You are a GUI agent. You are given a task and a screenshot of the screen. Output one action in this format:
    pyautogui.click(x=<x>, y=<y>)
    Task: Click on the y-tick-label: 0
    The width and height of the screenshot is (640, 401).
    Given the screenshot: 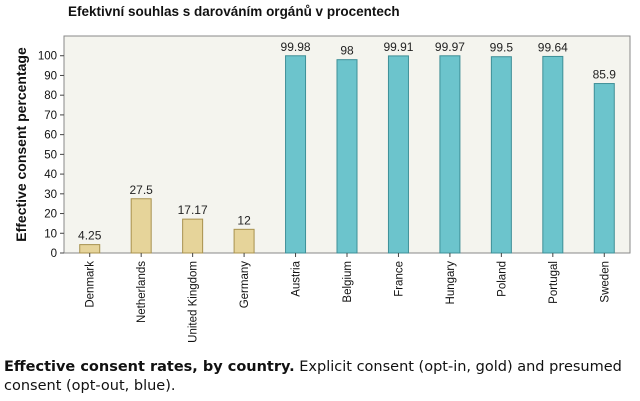 What is the action you would take?
    pyautogui.click(x=54, y=254)
    